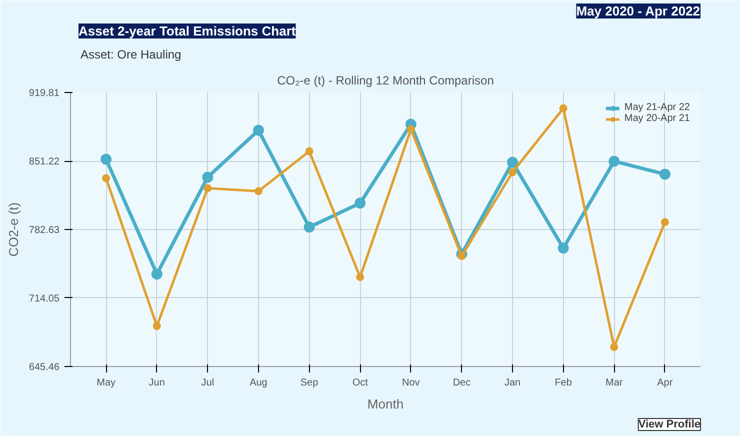 The height and width of the screenshot is (446, 752). What do you see at coordinates (385, 404) in the screenshot?
I see `x-axis-title: Month` at bounding box center [385, 404].